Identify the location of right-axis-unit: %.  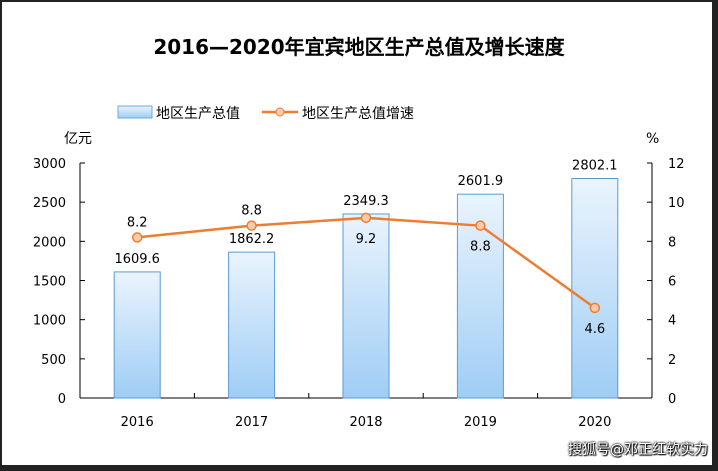
(652, 139).